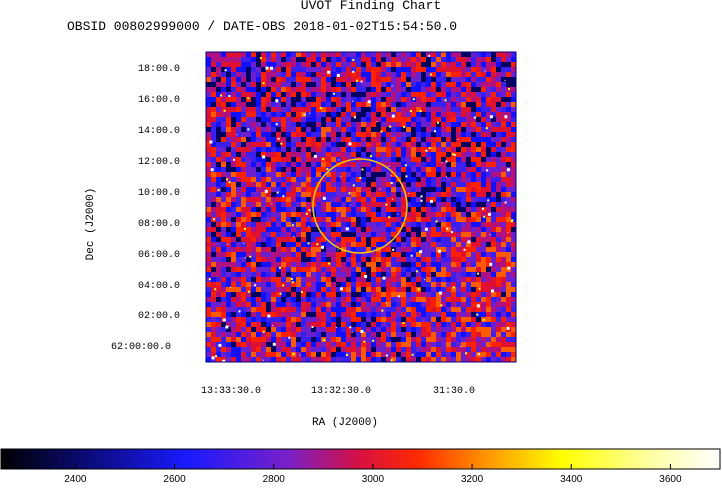 Image resolution: width=722 pixels, height=489 pixels. What do you see at coordinates (174, 479) in the screenshot?
I see `colorbar-tick-label: 2600` at bounding box center [174, 479].